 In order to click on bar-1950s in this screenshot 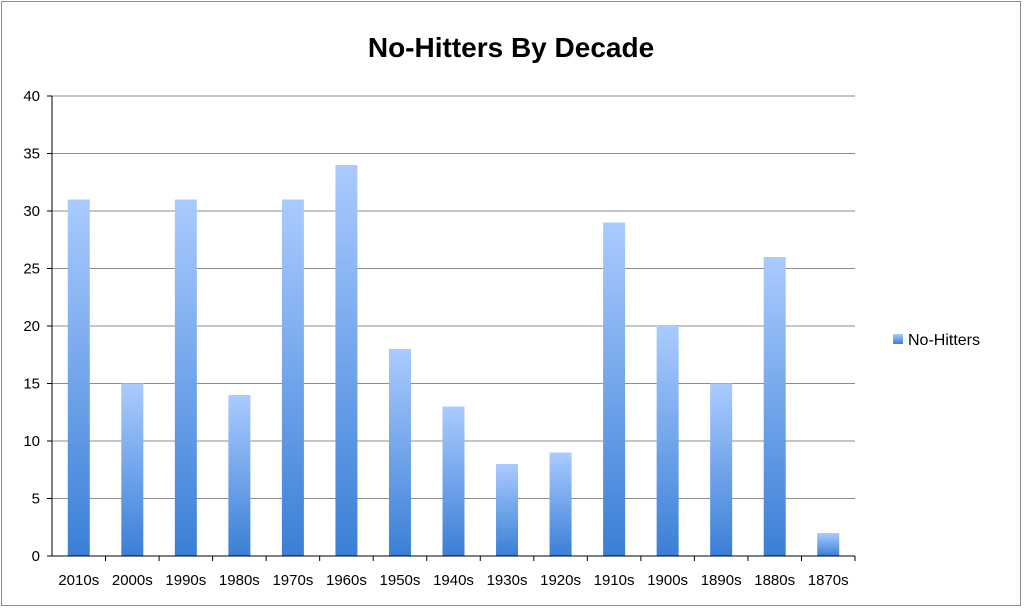, I will do `click(399, 452)`.